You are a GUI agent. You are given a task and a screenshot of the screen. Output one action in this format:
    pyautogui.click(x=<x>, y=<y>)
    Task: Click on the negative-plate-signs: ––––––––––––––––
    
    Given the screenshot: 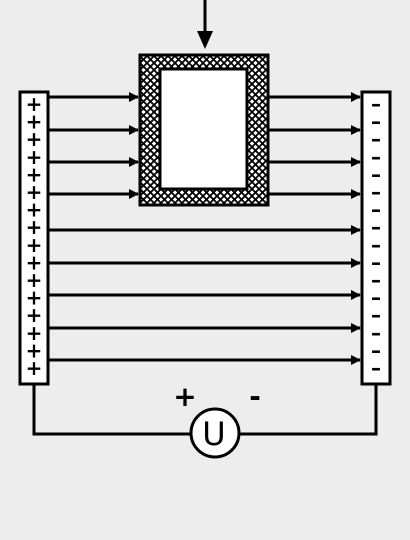 What is the action you would take?
    pyautogui.click(x=376, y=236)
    